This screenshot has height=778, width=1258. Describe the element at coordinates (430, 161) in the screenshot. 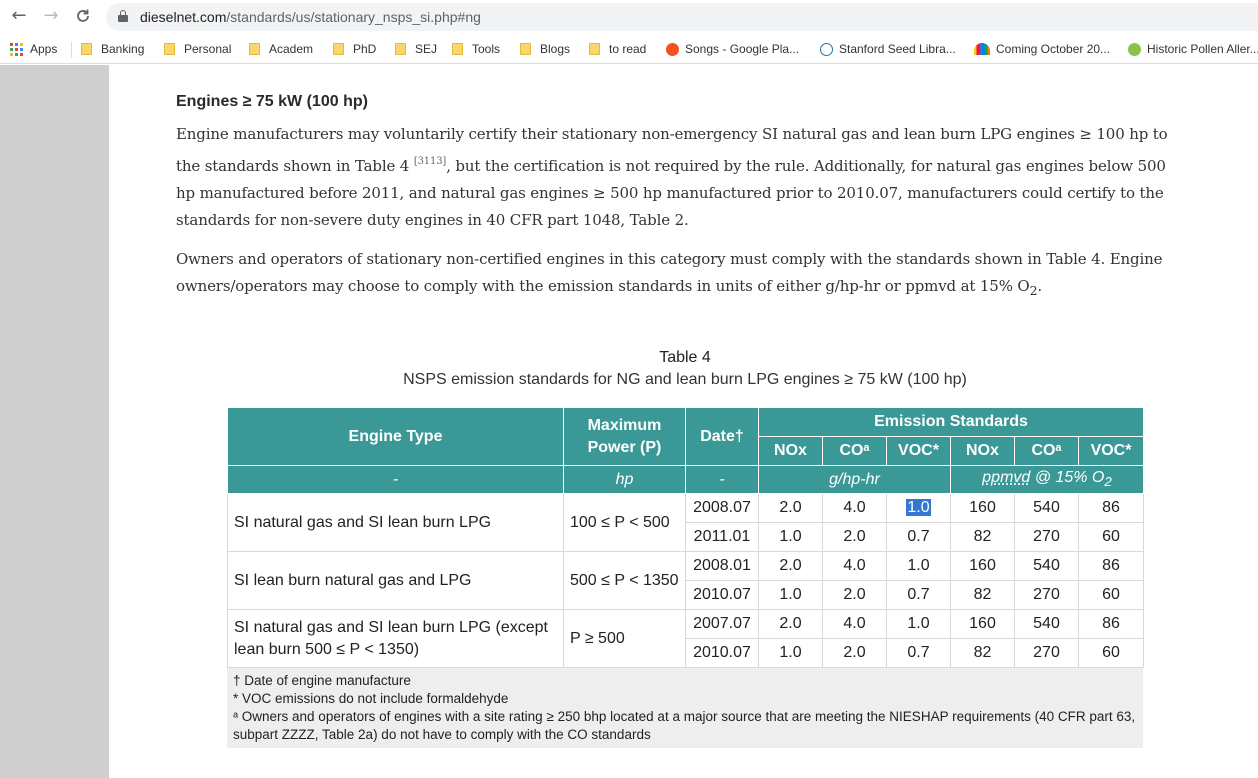

I see `reference-link: [3113]` at that location.